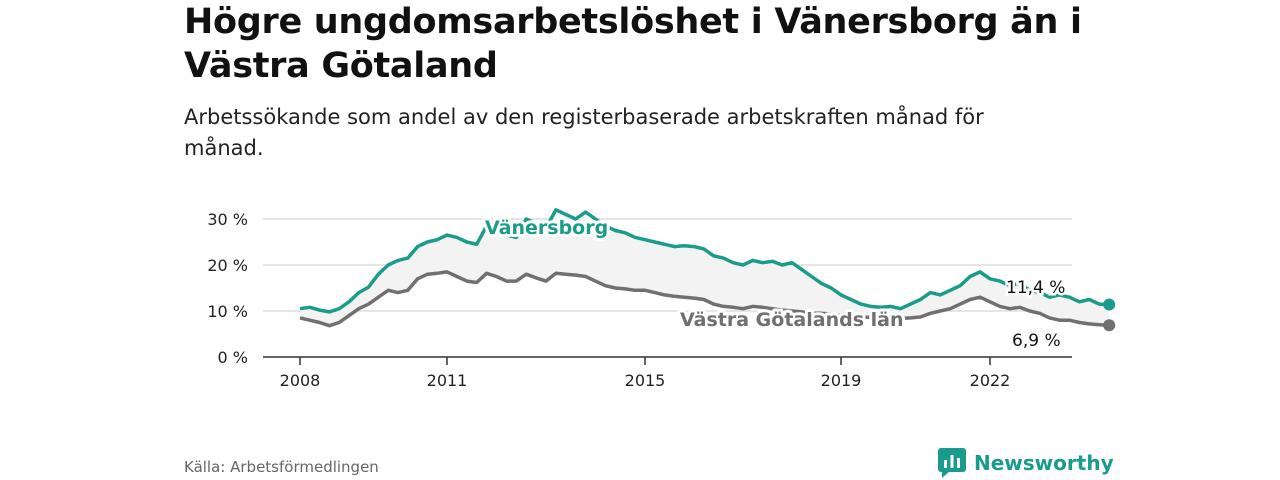  Describe the element at coordinates (841, 380) in the screenshot. I see `x-tick-label: 2019` at that location.